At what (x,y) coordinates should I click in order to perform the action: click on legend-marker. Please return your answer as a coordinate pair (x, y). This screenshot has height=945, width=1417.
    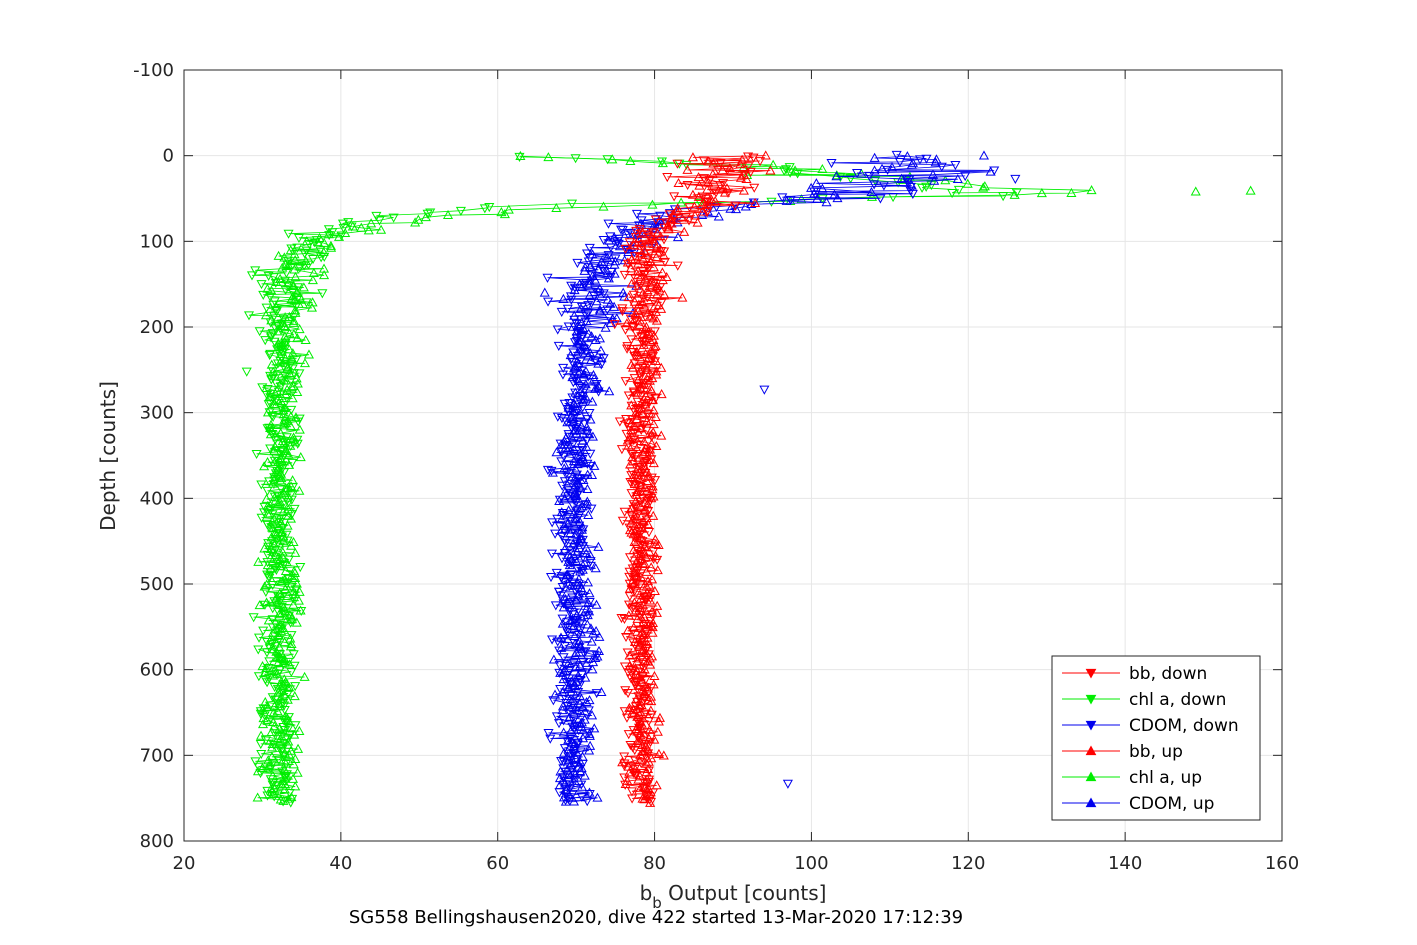
    Looking at the image, I should click on (1091, 725).